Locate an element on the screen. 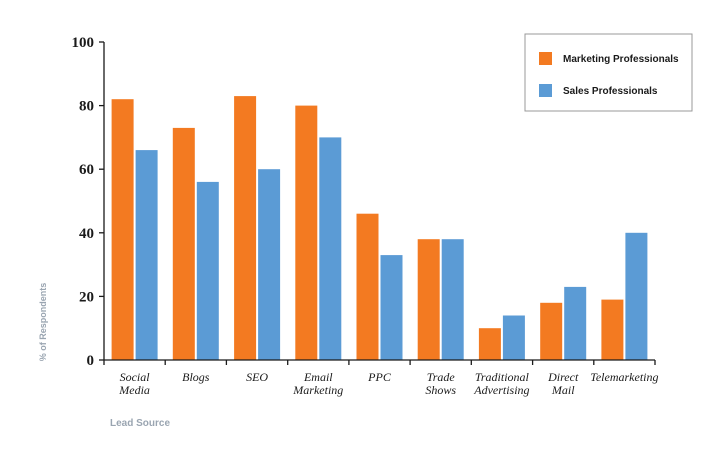 This screenshot has width=728, height=459. x-category-label: Email Marketing is located at coordinates (317, 383).